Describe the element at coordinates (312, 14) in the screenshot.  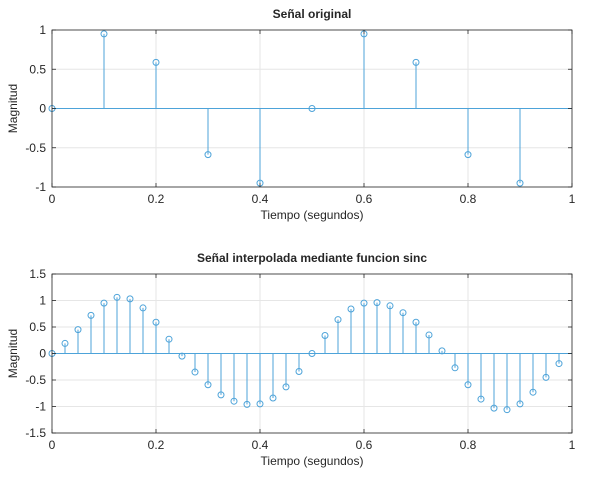
I see `chart-title: Señal original` at that location.